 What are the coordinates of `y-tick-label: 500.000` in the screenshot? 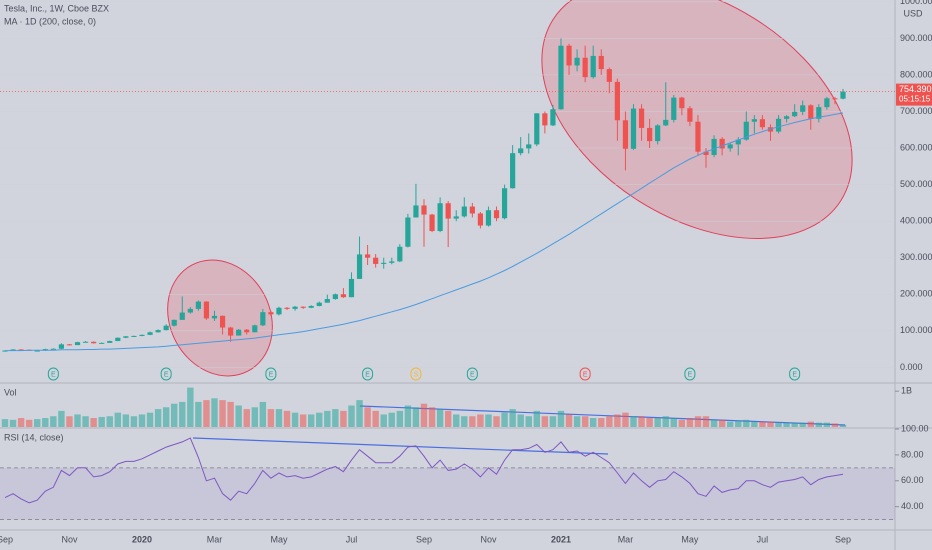 It's located at (916, 184).